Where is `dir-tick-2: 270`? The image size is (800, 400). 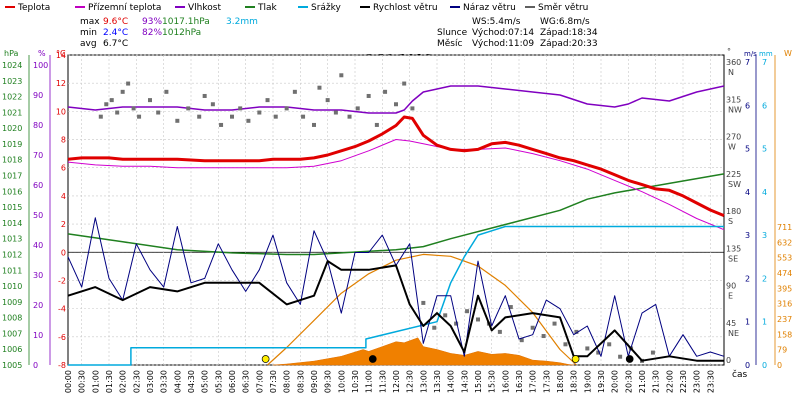 dir-tick-2: 270 is located at coordinates (733, 137).